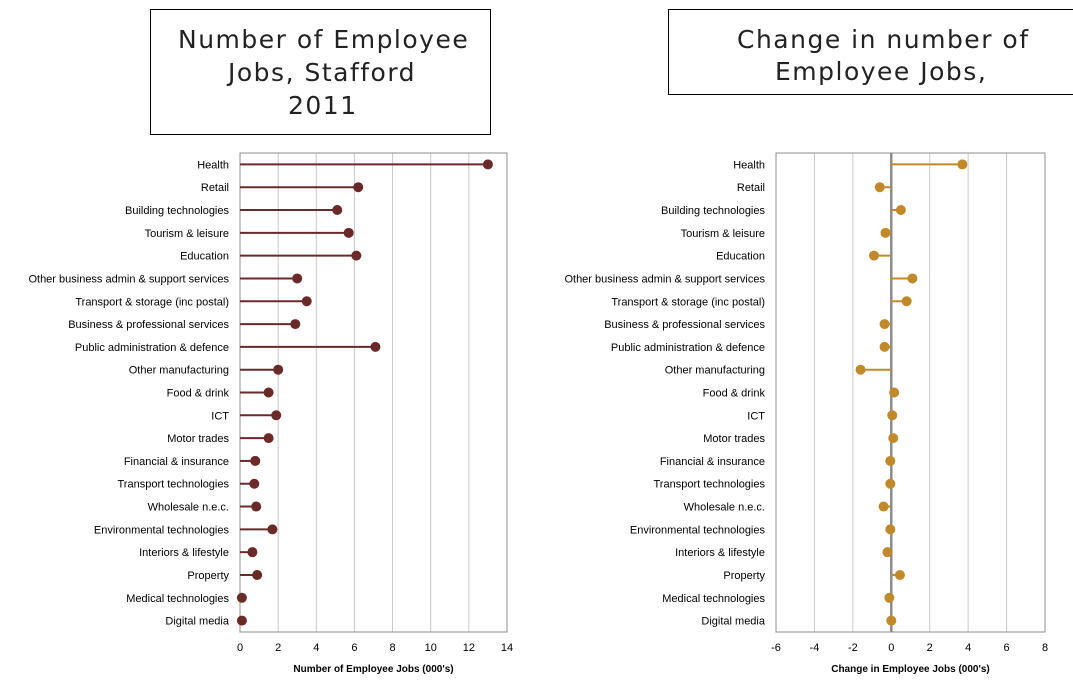  I want to click on left-category-label: Financial & insurance, so click(176, 462).